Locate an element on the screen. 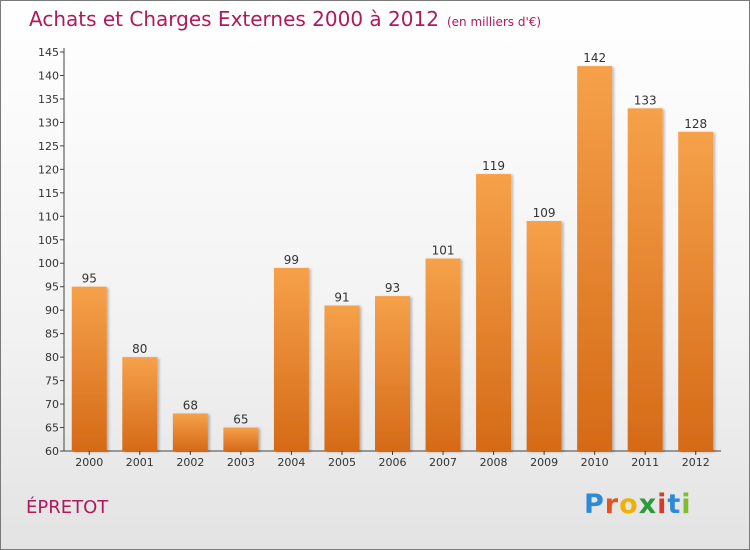 The height and width of the screenshot is (550, 750). bar-value-label: 65 is located at coordinates (240, 420).